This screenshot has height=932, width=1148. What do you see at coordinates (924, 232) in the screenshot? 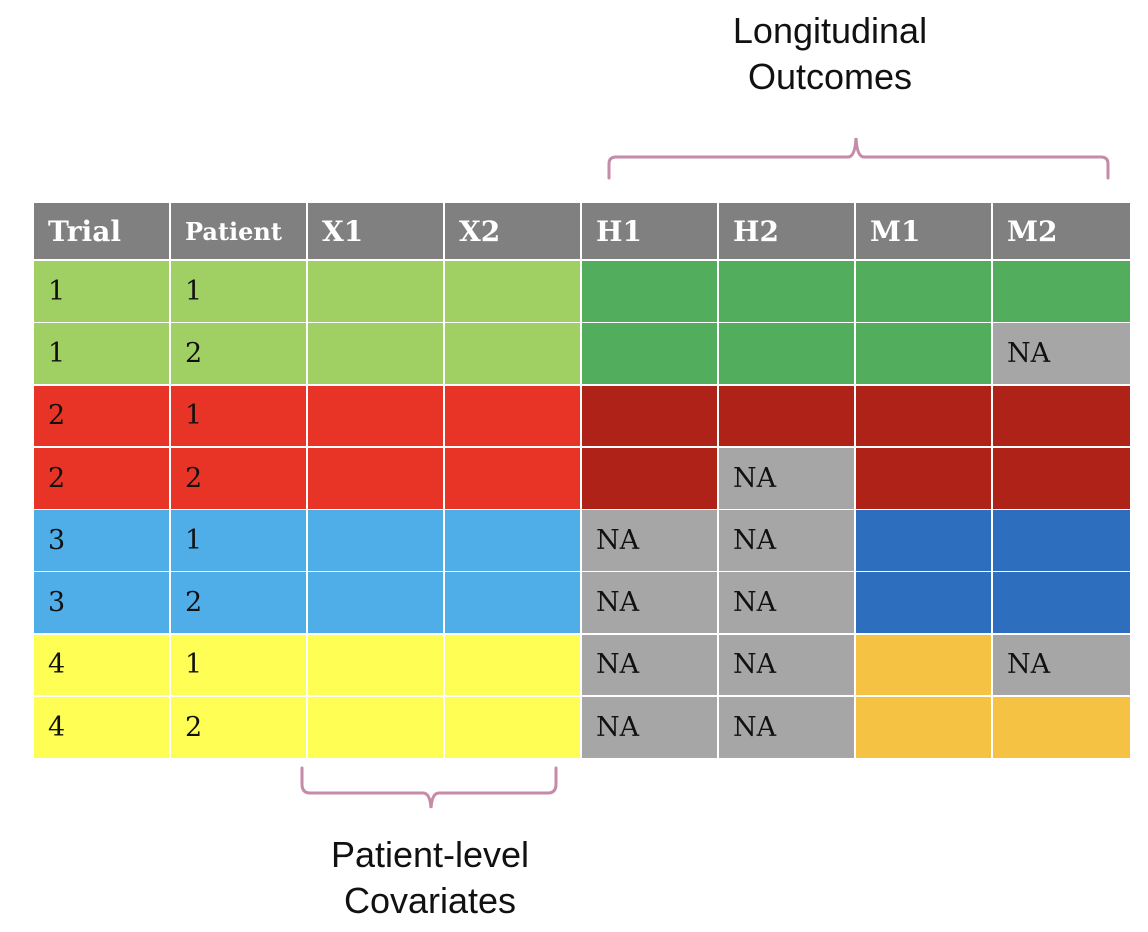
I see `header-m1: M1` at bounding box center [924, 232].